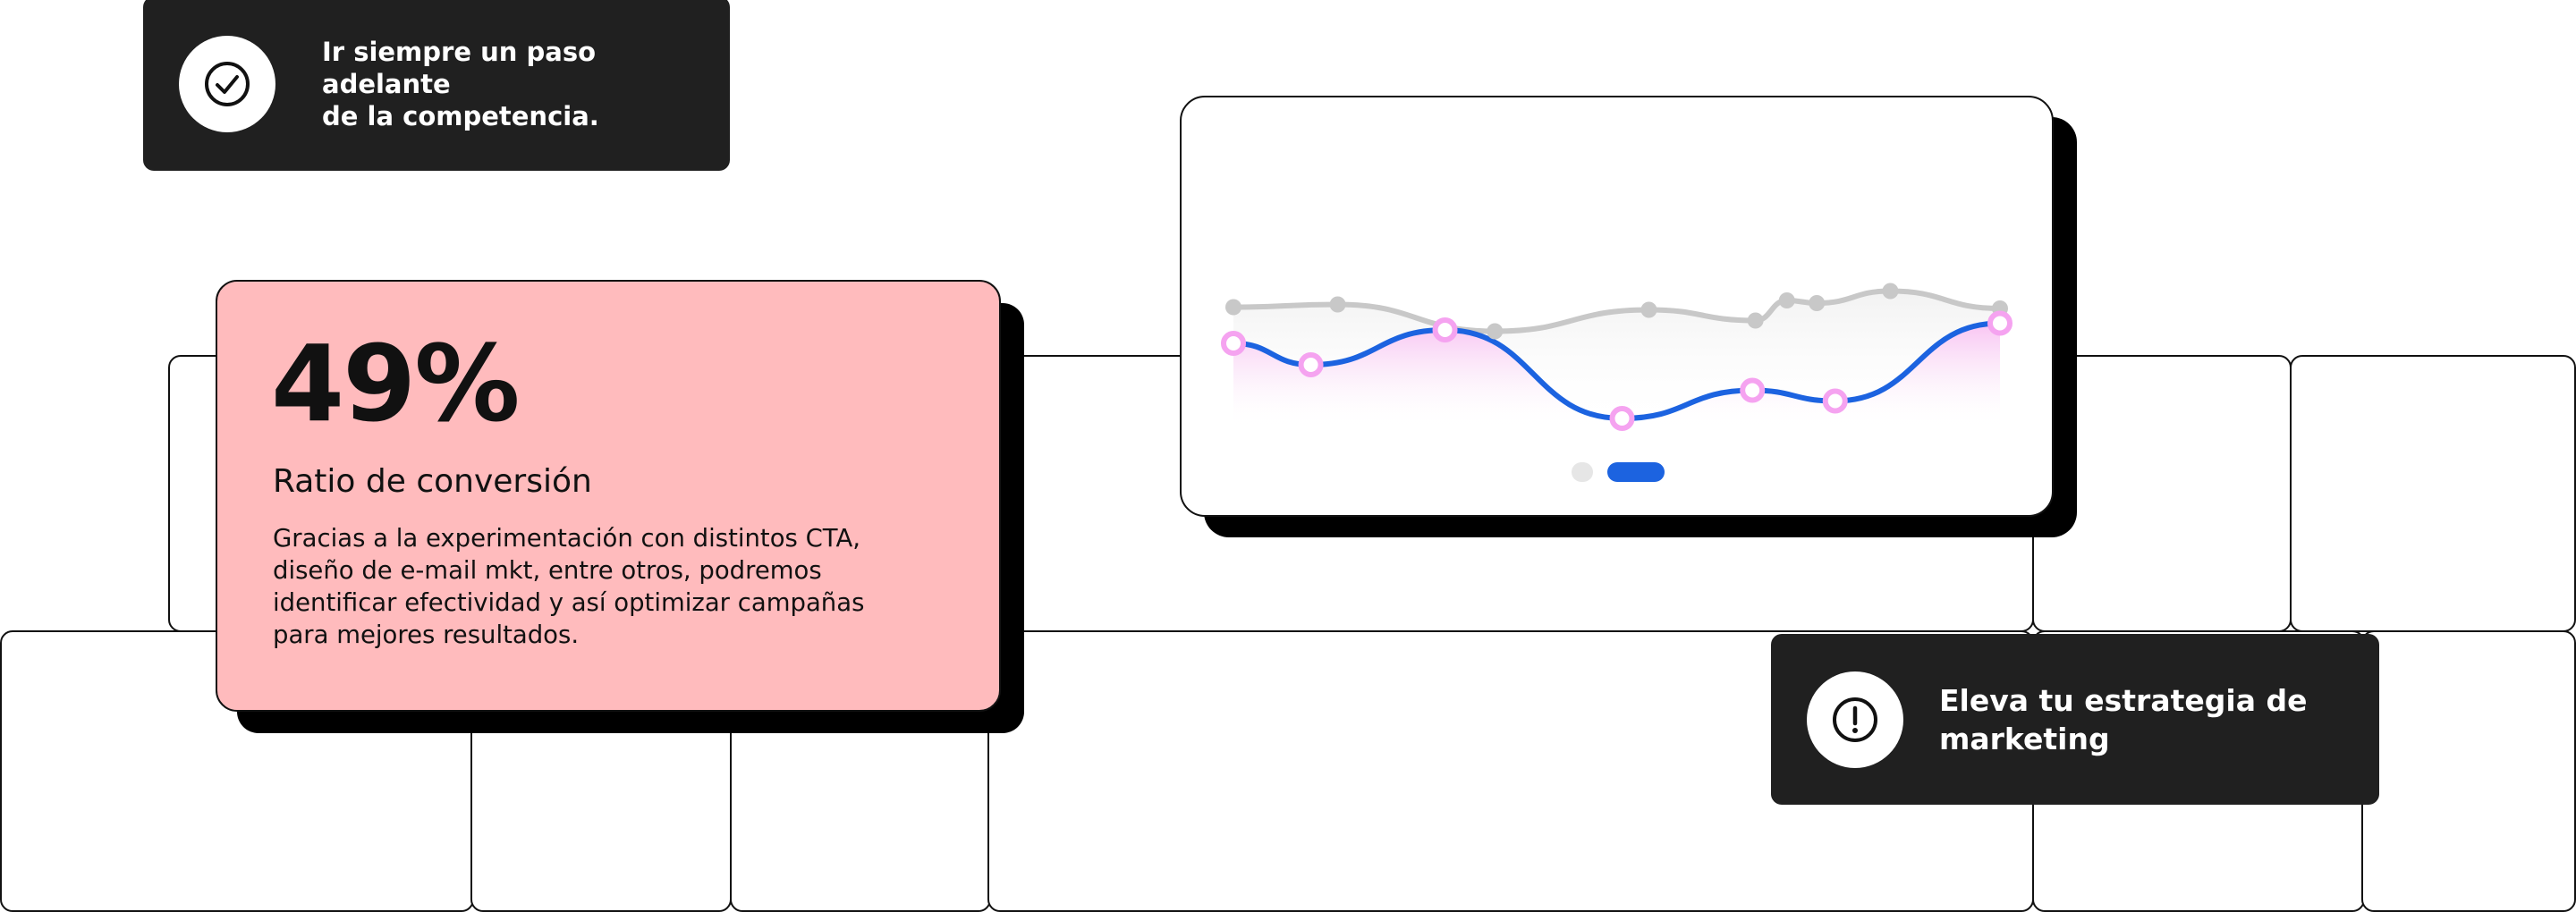 This screenshot has height=912, width=2576. Describe the element at coordinates (460, 115) in the screenshot. I see `notification-line: de la competencia.` at that location.